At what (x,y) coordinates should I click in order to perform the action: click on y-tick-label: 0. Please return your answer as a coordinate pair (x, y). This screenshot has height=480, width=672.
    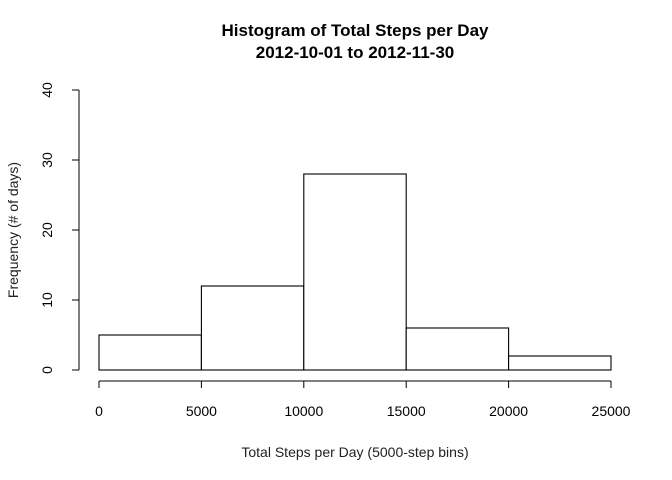
    Looking at the image, I should click on (47, 370).